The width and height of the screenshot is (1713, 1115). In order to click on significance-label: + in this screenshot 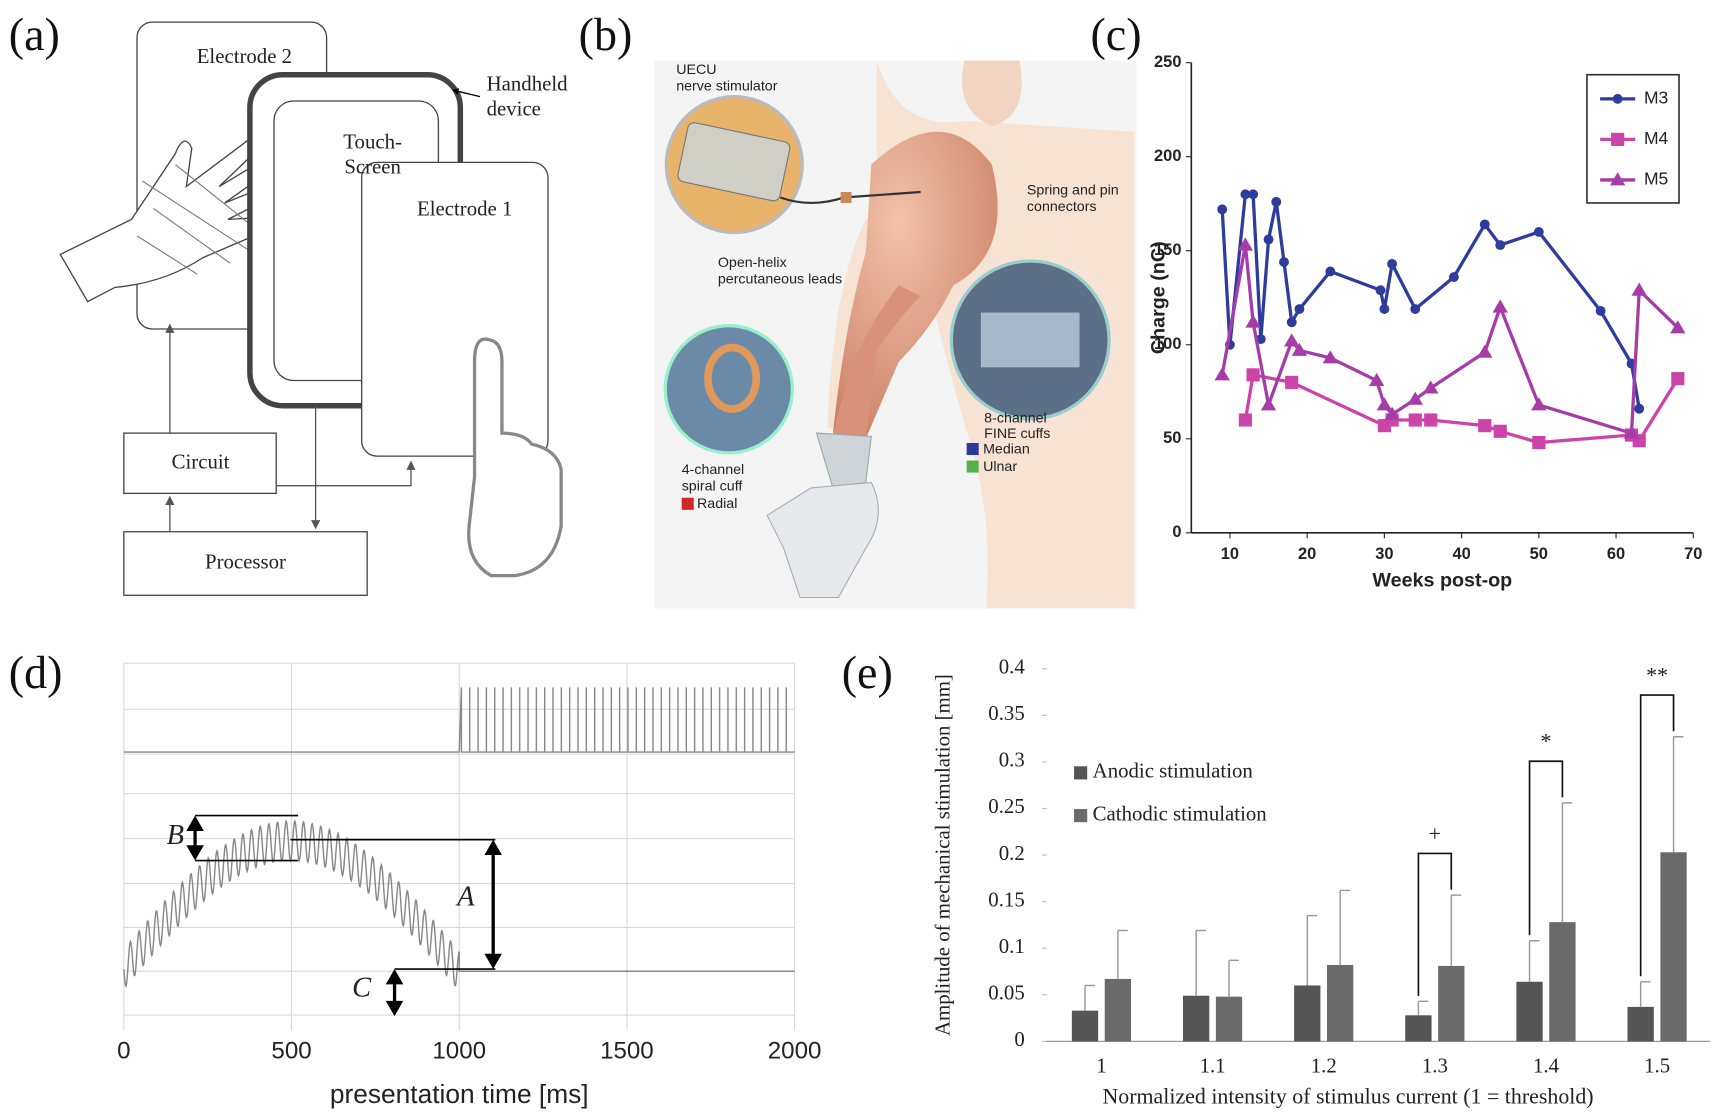, I will do `click(1435, 833)`.